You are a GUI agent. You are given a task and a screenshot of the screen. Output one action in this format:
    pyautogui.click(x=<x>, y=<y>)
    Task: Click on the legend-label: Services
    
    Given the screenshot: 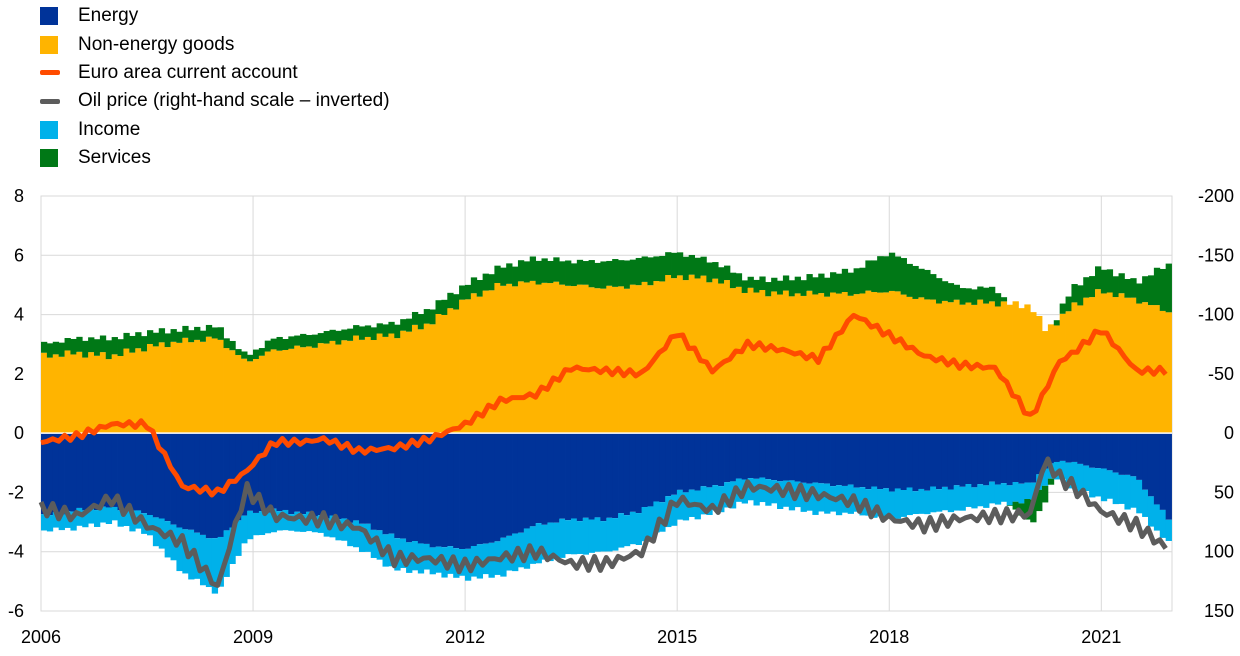 What is the action you would take?
    pyautogui.click(x=114, y=158)
    